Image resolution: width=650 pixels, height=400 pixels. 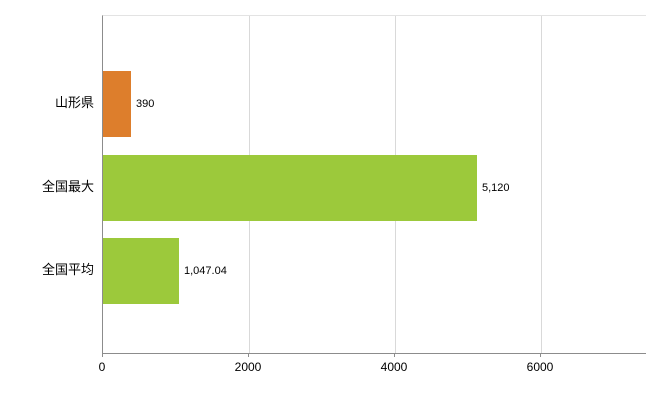 I want to click on x-tick-label-2: 4000, so click(x=394, y=367).